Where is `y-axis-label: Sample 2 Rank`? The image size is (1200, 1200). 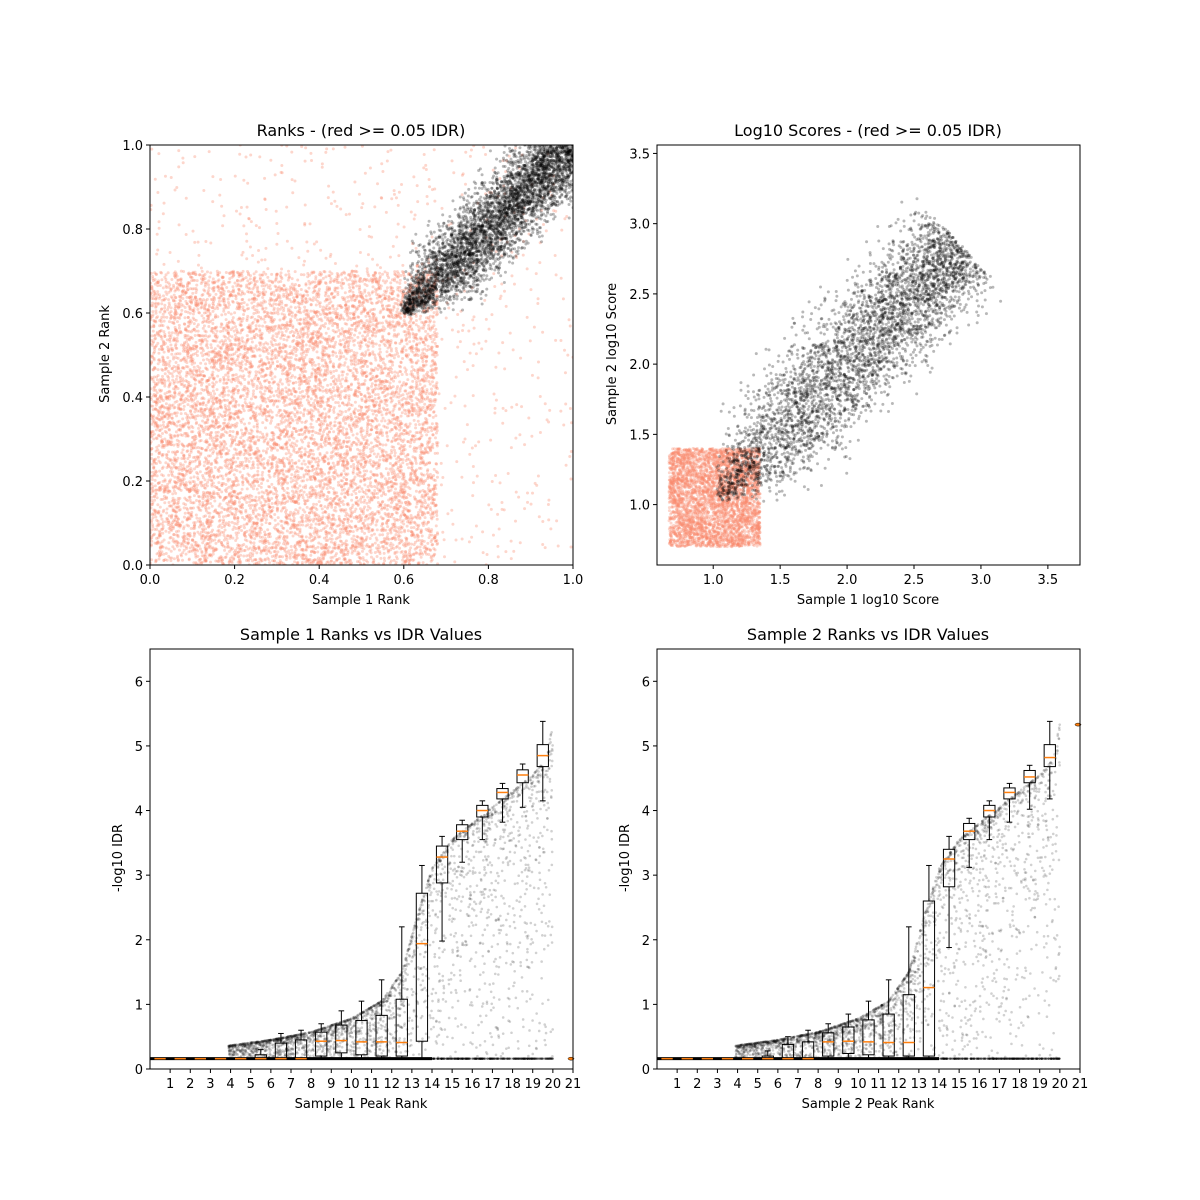
y-axis-label: Sample 2 Rank is located at coordinates (105, 354).